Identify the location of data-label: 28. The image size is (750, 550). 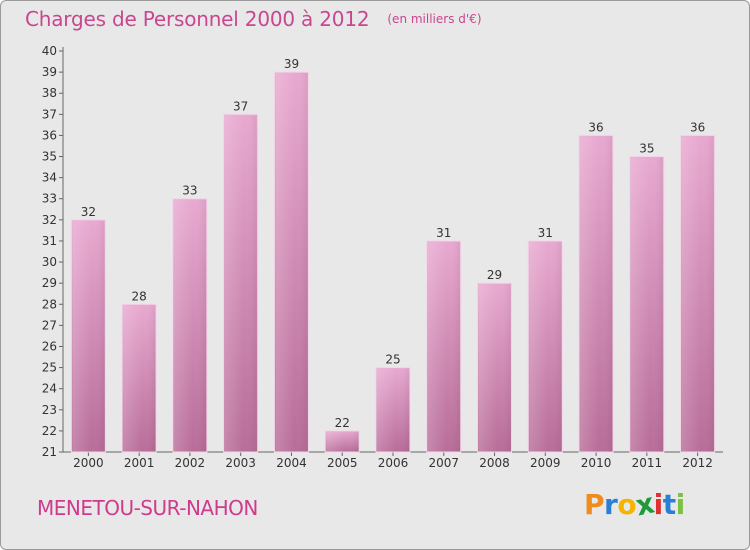
(139, 296).